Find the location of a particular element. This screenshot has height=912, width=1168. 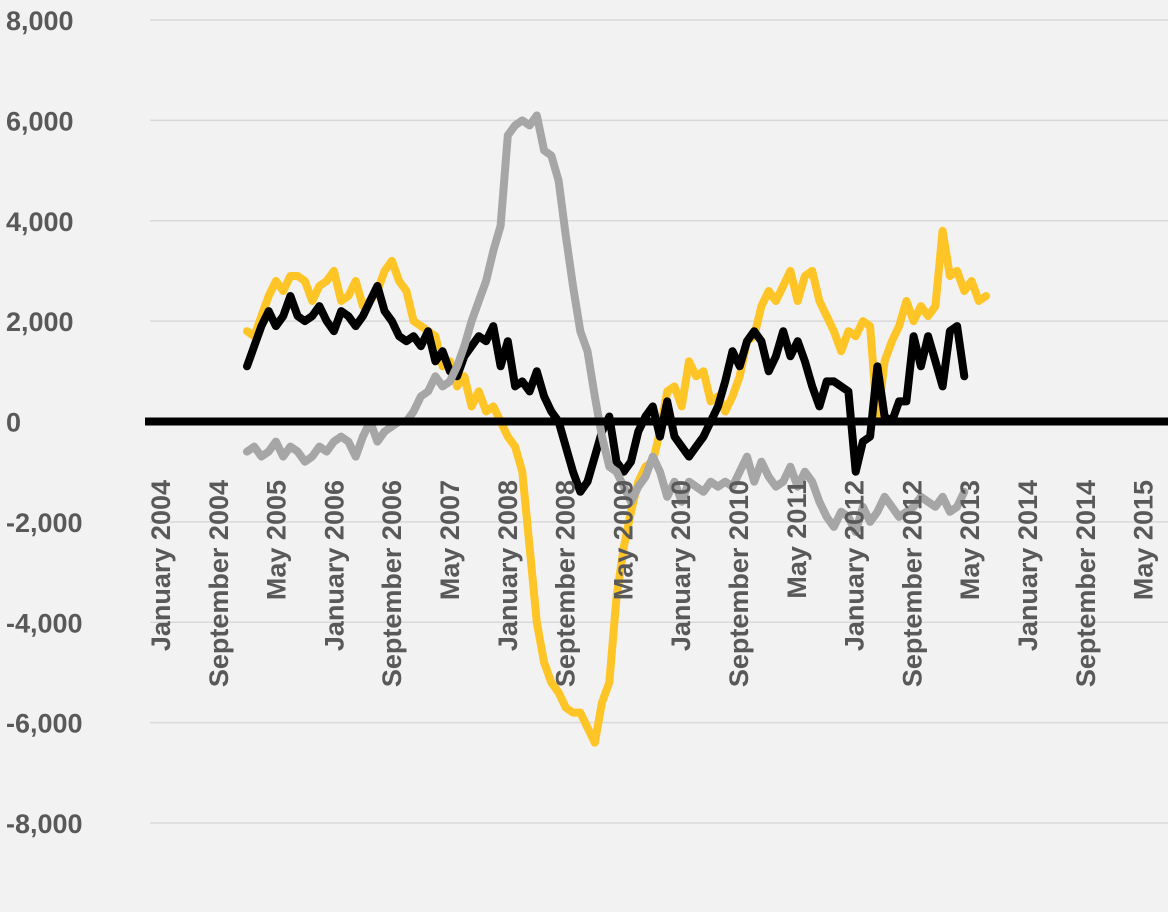

x-tick-label: May 2013 is located at coordinates (970, 540).